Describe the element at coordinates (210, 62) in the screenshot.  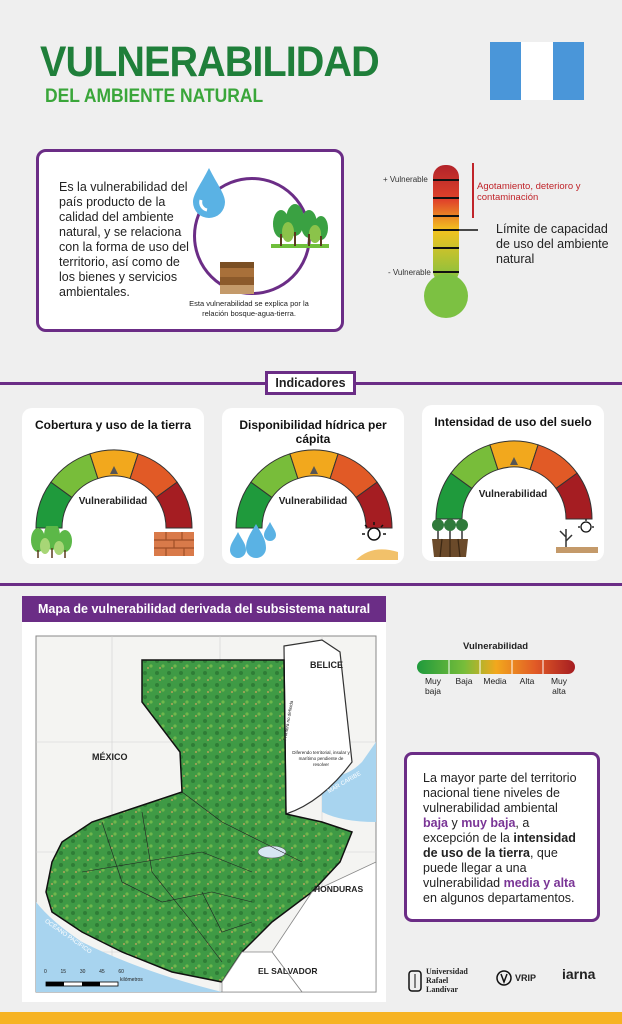
I see `page-title: VULNERABILIDAD` at that location.